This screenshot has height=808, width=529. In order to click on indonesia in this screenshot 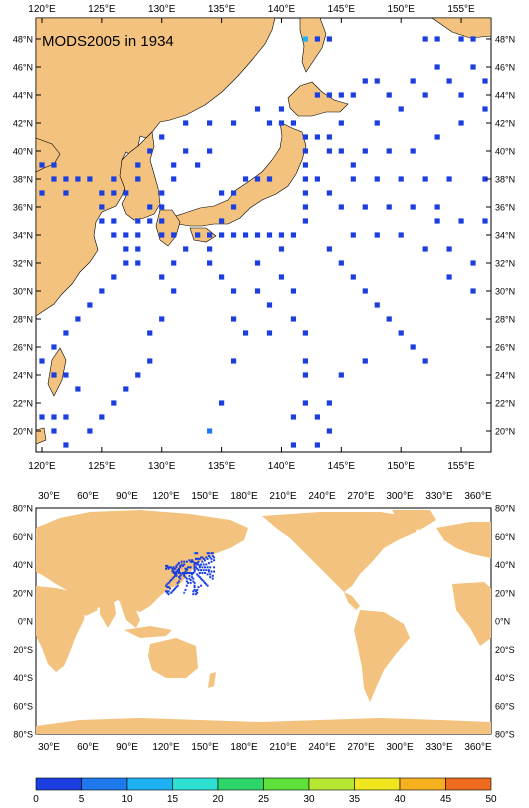, I will do `click(148, 632)`.